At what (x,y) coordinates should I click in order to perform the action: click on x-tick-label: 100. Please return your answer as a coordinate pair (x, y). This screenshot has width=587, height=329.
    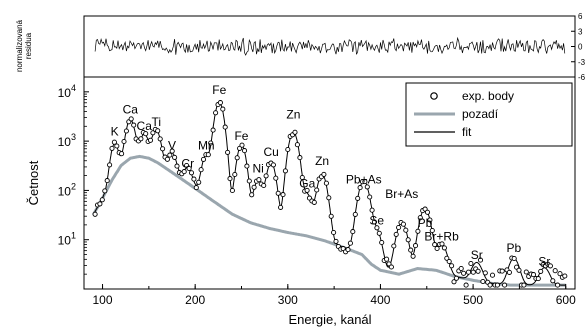
    Looking at the image, I should click on (103, 300).